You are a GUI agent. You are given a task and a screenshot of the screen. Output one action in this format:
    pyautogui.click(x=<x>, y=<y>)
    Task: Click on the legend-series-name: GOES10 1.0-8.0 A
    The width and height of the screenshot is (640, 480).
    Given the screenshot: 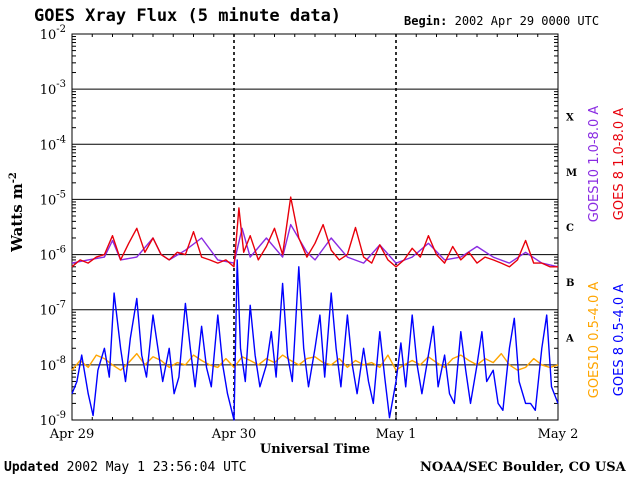 What is the action you would take?
    pyautogui.click(x=594, y=164)
    